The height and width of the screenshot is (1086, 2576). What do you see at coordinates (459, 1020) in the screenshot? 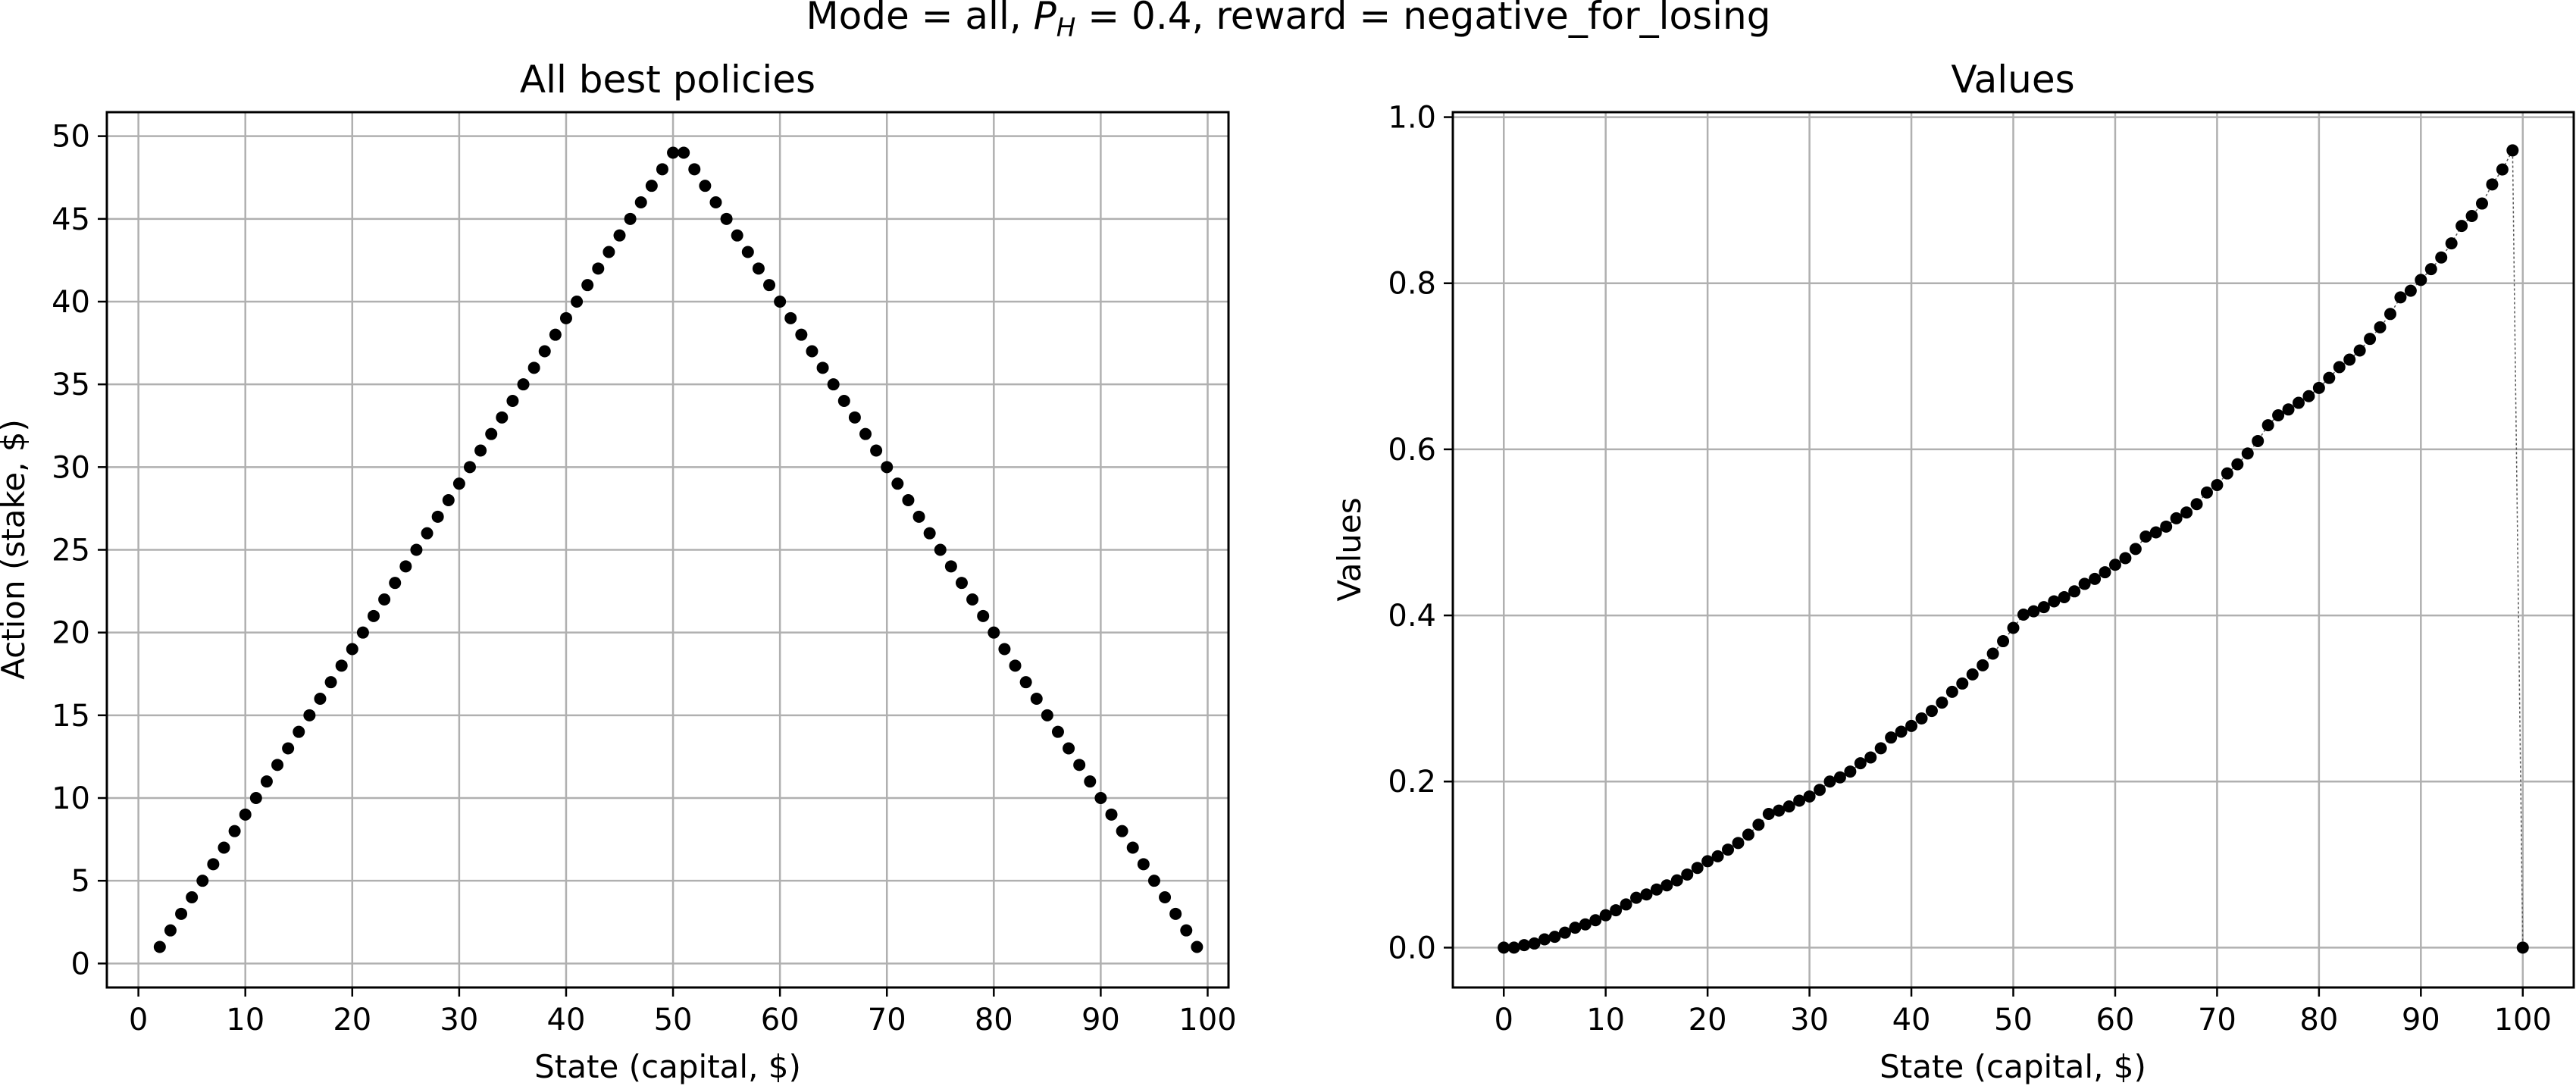
I see `x-tick-label: 30` at bounding box center [459, 1020].